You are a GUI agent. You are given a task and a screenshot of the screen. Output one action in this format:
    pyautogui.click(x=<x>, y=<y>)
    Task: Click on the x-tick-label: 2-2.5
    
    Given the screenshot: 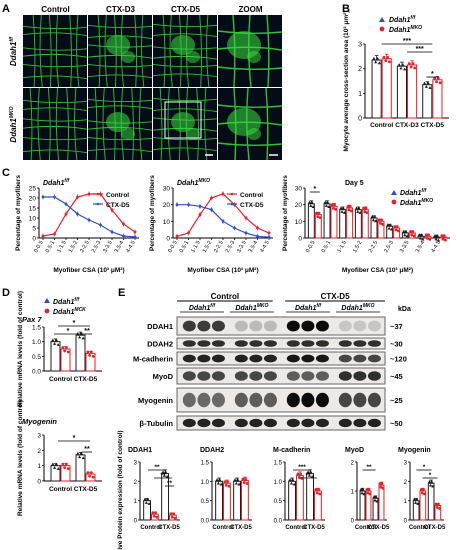 What is the action you would take?
    pyautogui.click(x=84, y=247)
    